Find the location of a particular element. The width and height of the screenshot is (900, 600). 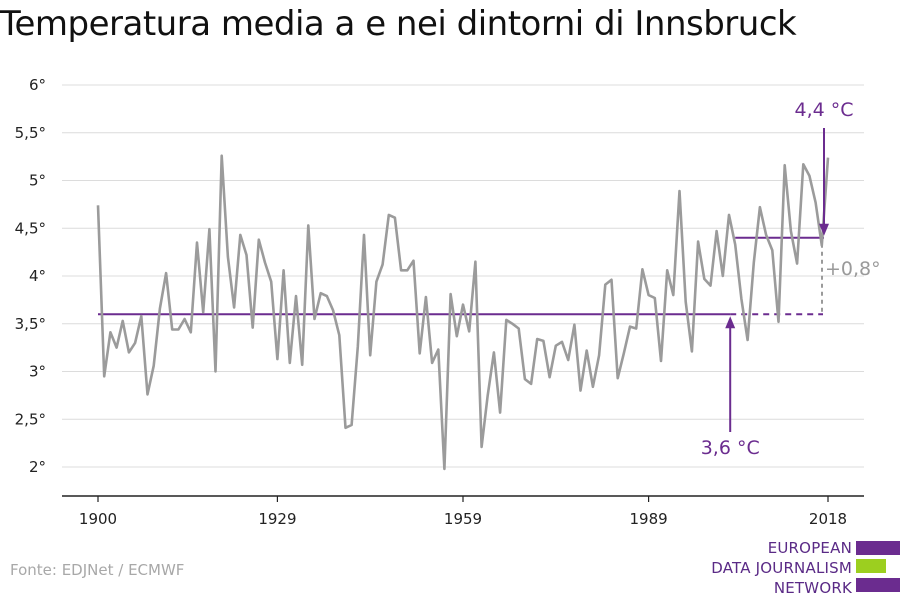

y-tick-label: 3° is located at coordinates (37, 372).